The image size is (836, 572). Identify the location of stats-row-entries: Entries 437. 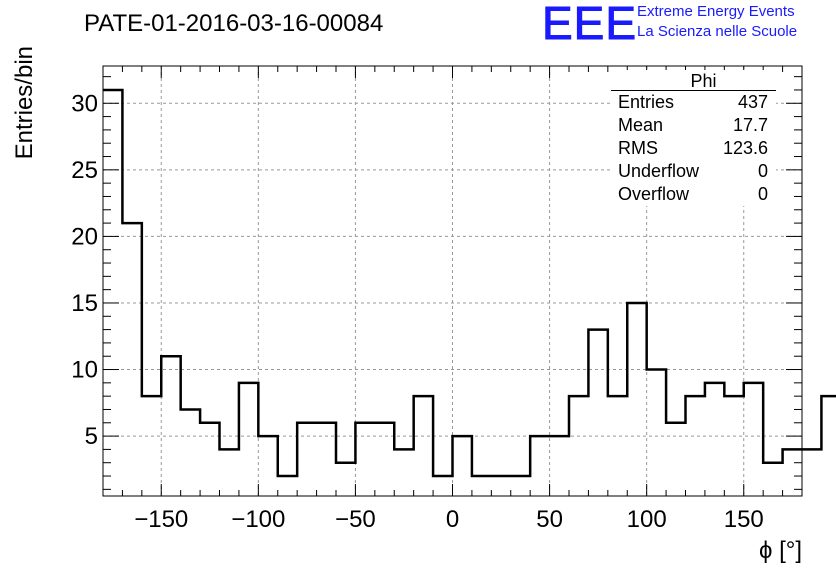
(693, 102).